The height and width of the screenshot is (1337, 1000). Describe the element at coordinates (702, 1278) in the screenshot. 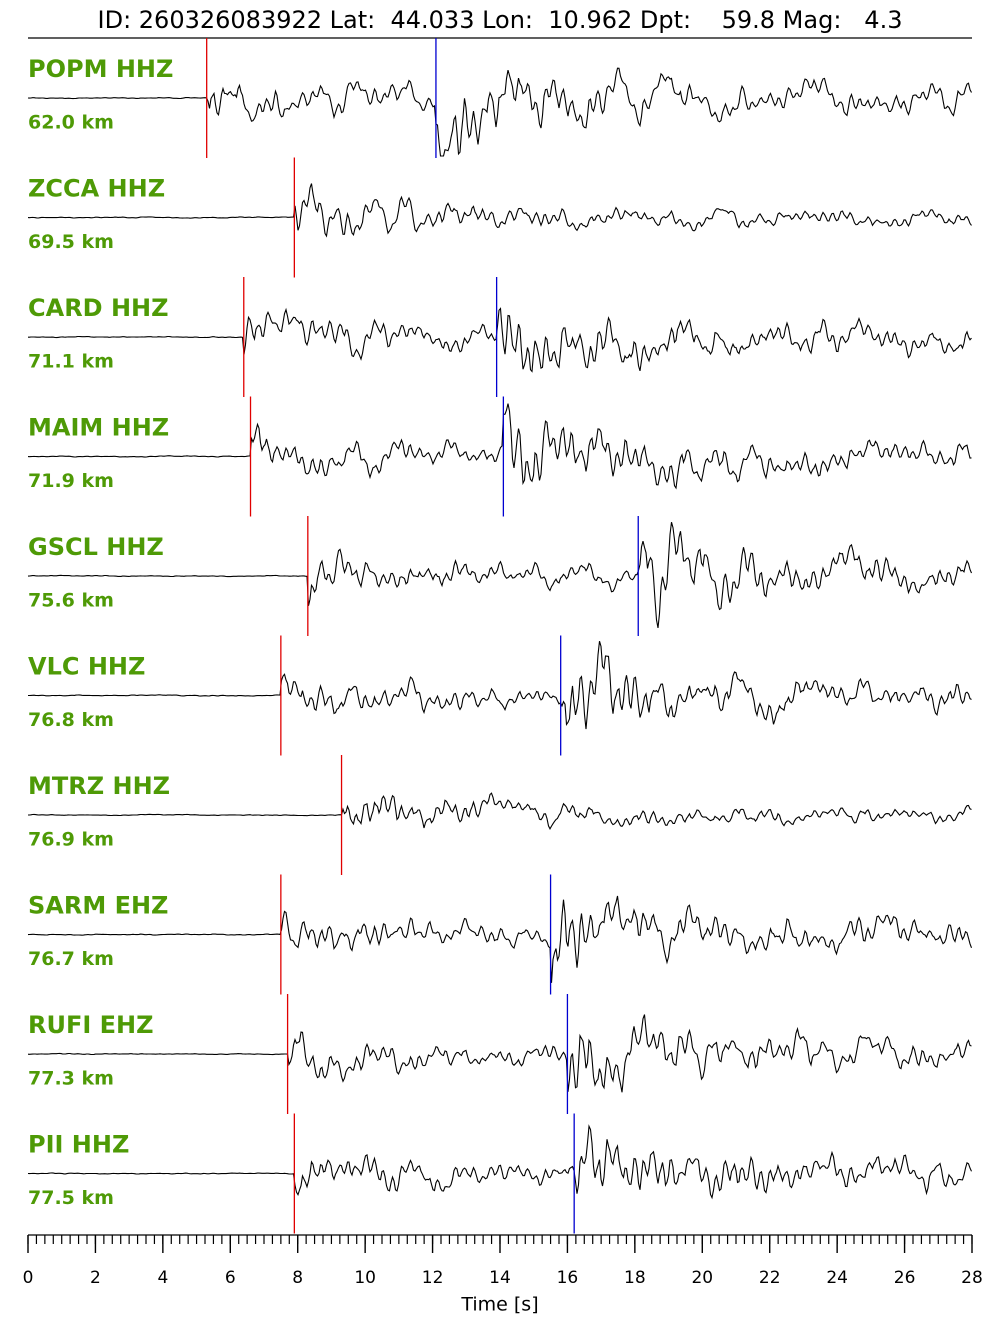

I see `x-tick-label: 20` at that location.